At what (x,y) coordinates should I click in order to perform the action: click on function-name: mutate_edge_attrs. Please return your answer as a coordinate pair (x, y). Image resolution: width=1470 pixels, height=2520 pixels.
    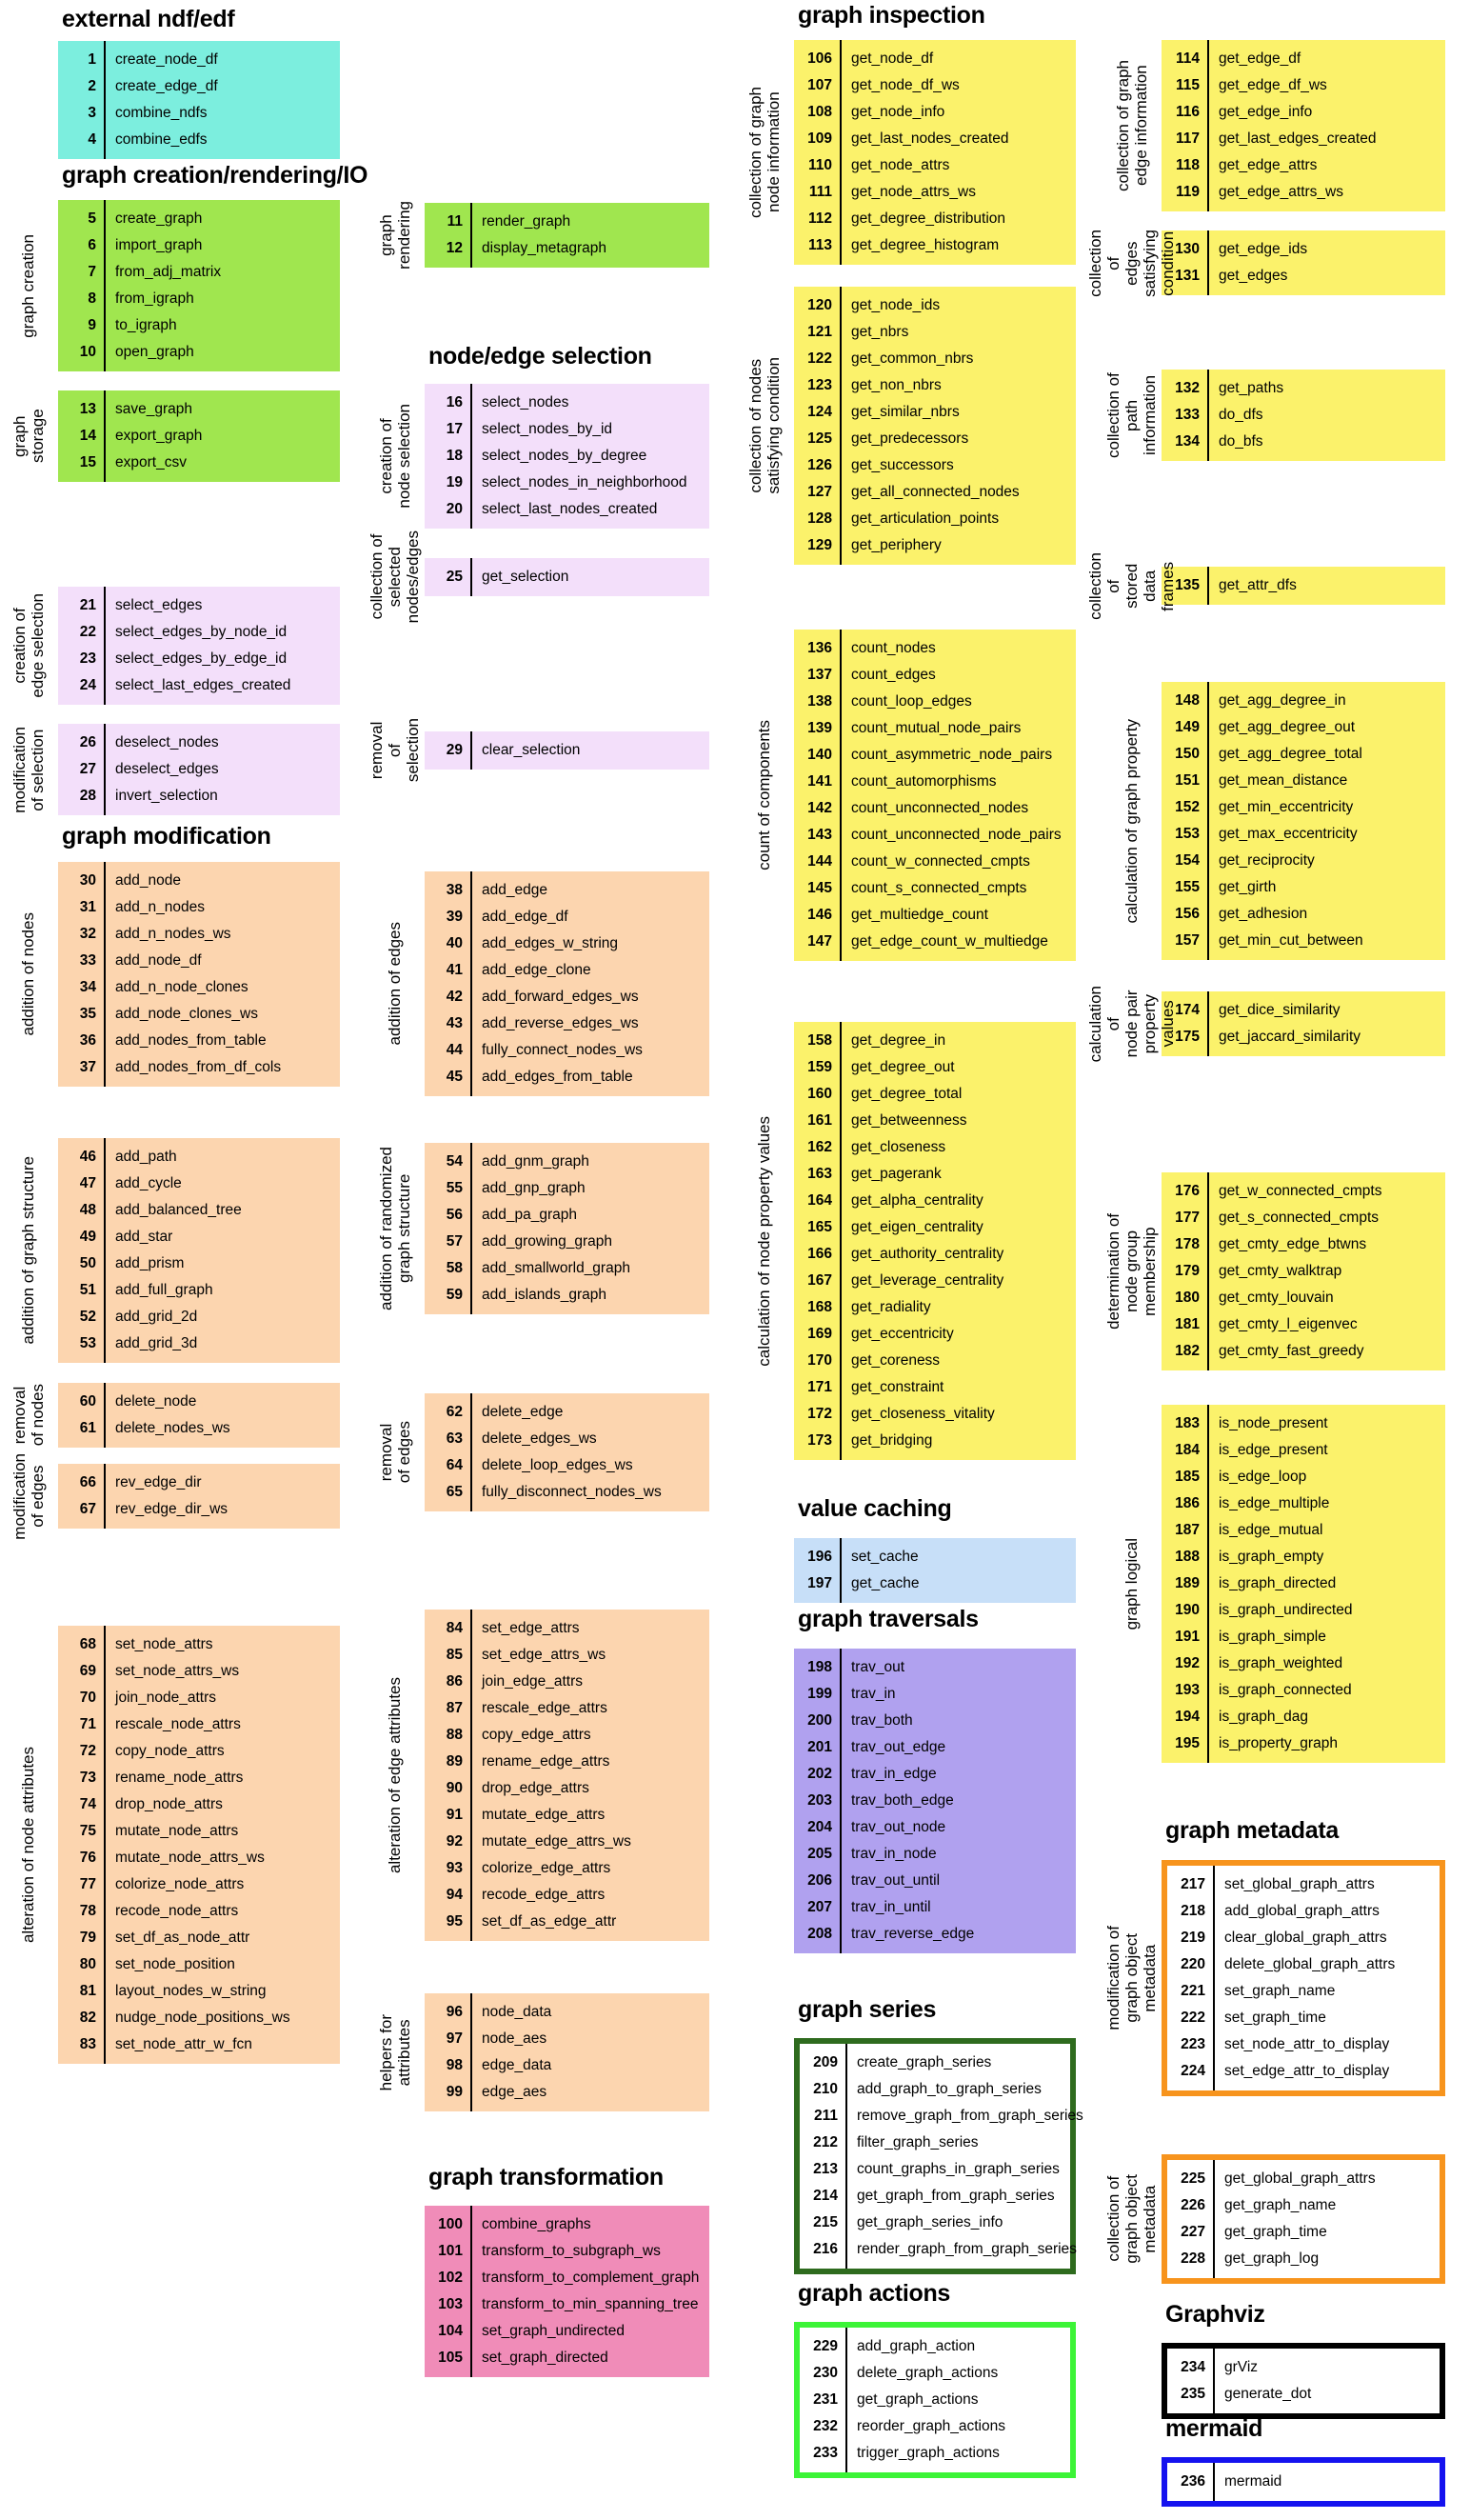
    Looking at the image, I should click on (544, 1815).